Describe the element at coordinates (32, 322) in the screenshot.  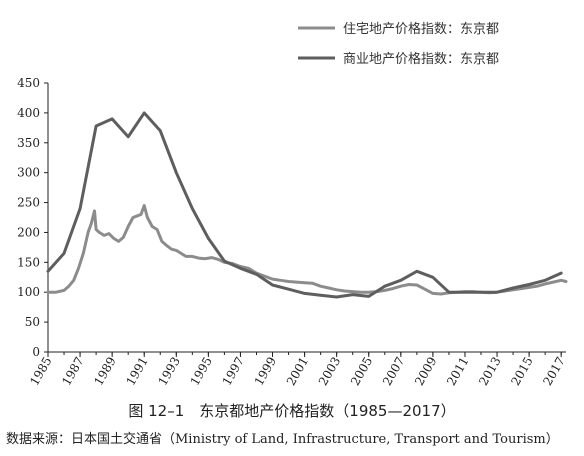
I see `y-tick-label: 50` at that location.